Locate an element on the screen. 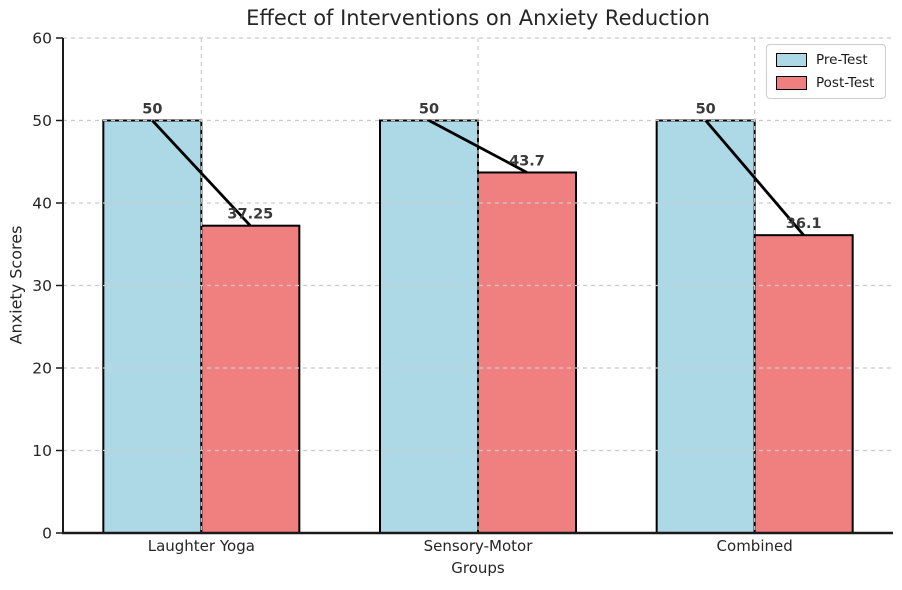 This screenshot has height=590, width=902. bar-pre-test-combined is located at coordinates (705, 326).